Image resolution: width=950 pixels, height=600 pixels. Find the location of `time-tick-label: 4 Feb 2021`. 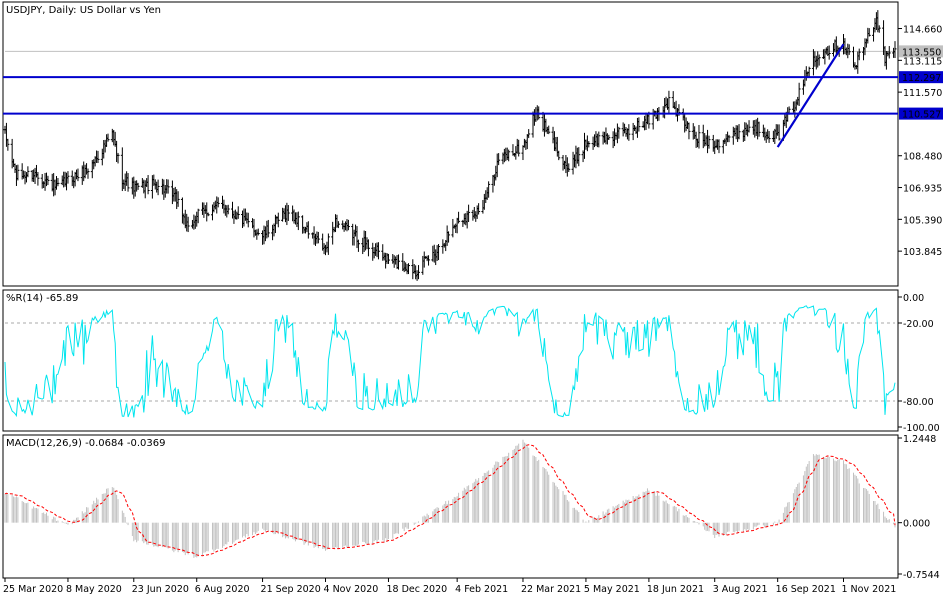

time-tick-label: 4 Feb 2021 is located at coordinates (481, 589).